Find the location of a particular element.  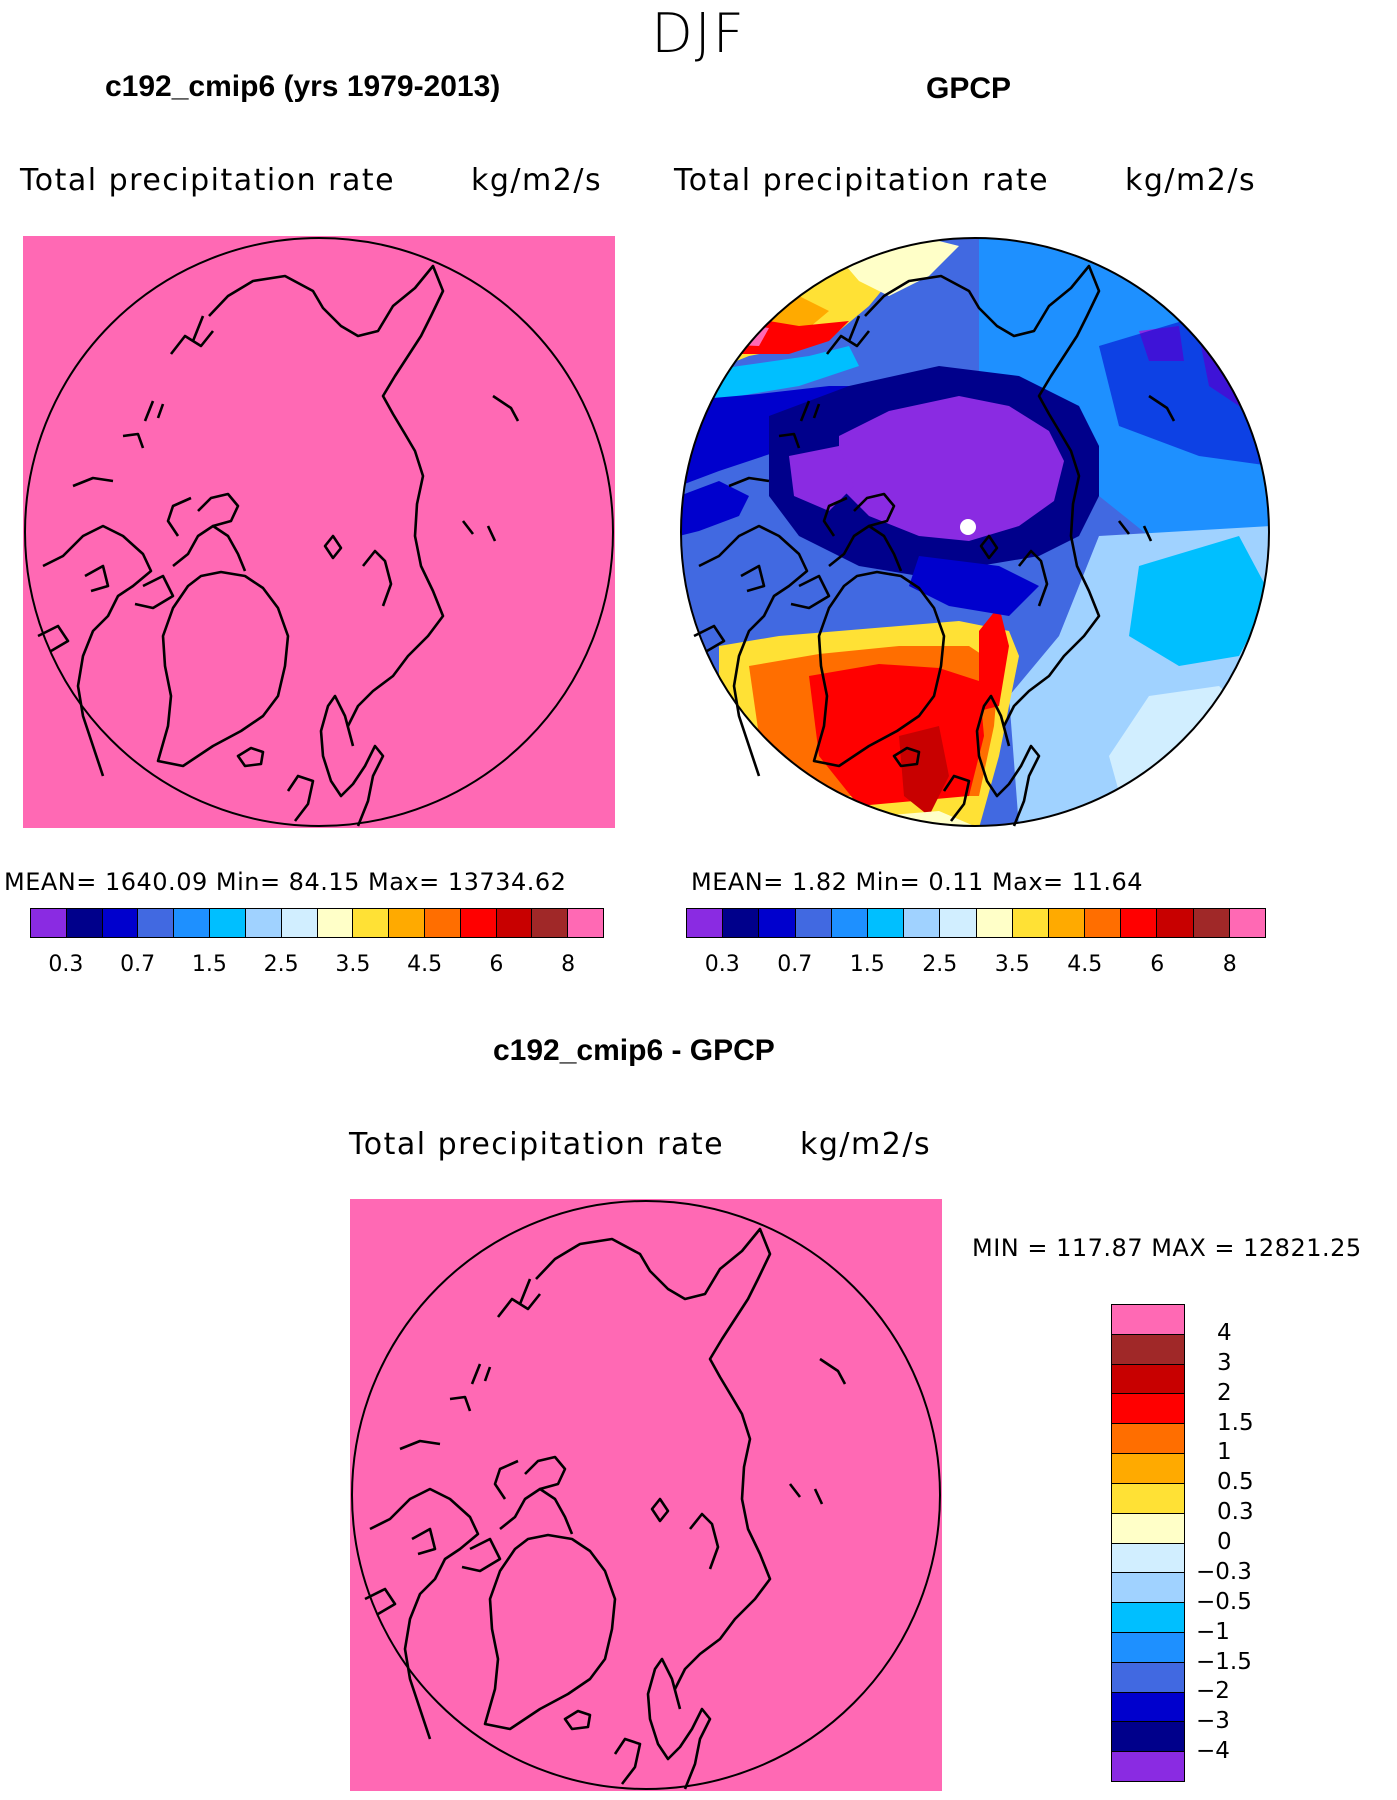

colorbar-tick-label: −2 is located at coordinates (1213, 1691).